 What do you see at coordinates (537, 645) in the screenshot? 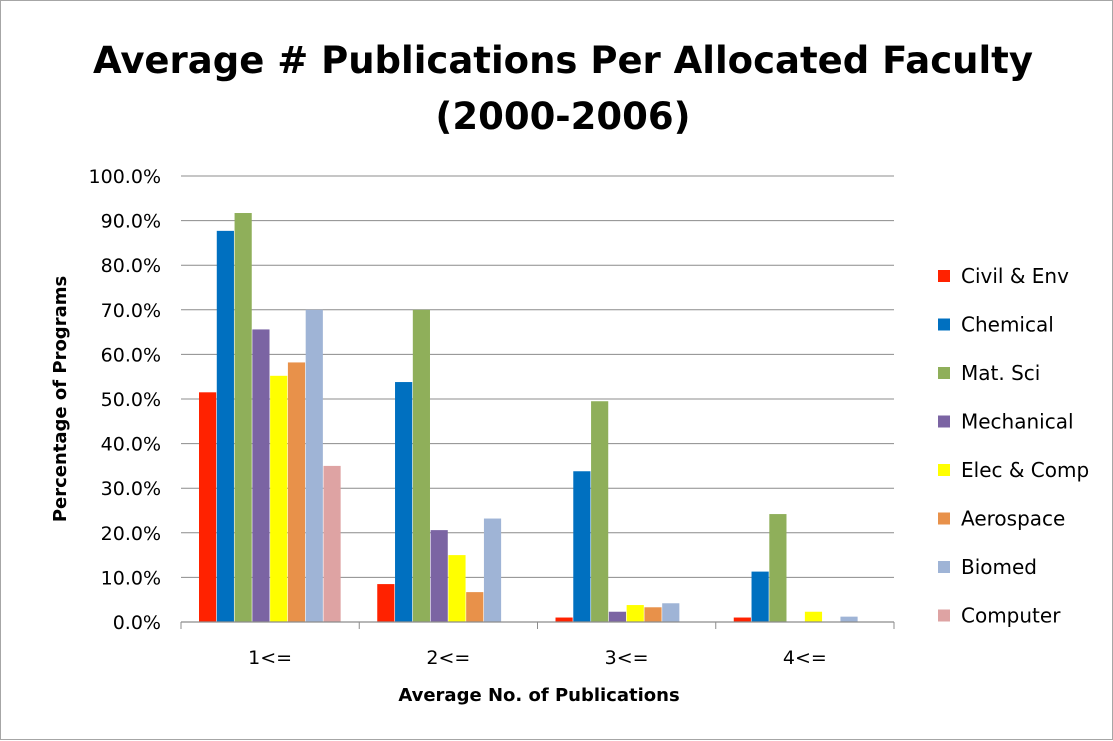
I see `x-axis-ticks: 1<= 2<= 3<= 4<=` at bounding box center [537, 645].